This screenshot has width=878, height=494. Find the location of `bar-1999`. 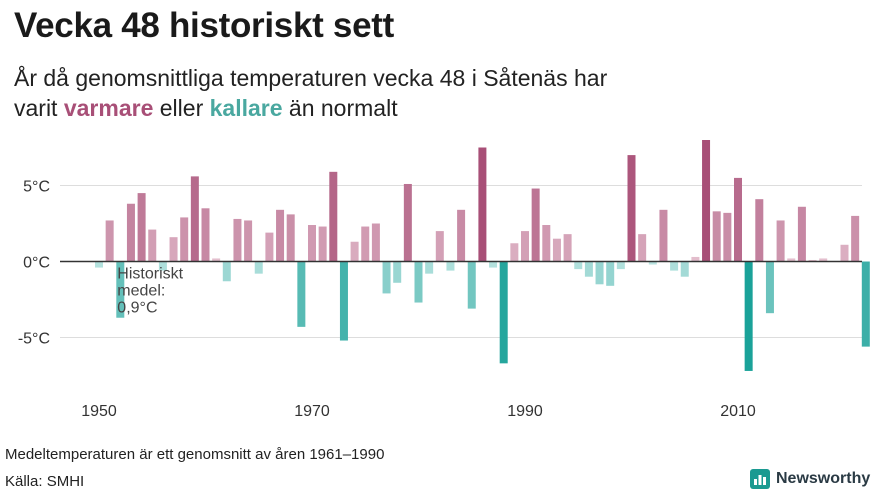

bar-1999 is located at coordinates (620, 265).